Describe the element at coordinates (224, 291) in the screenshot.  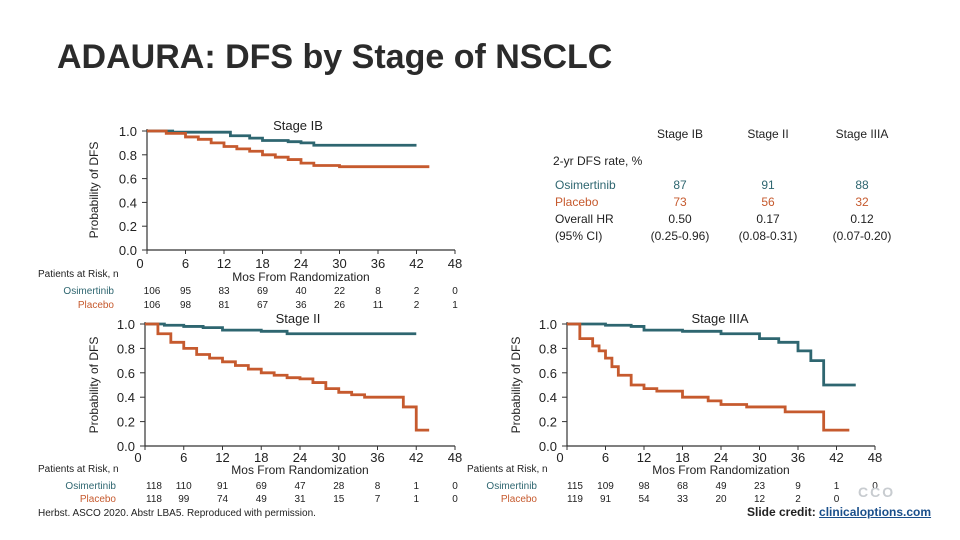
I see `risk-count-osimertinib: 83` at that location.